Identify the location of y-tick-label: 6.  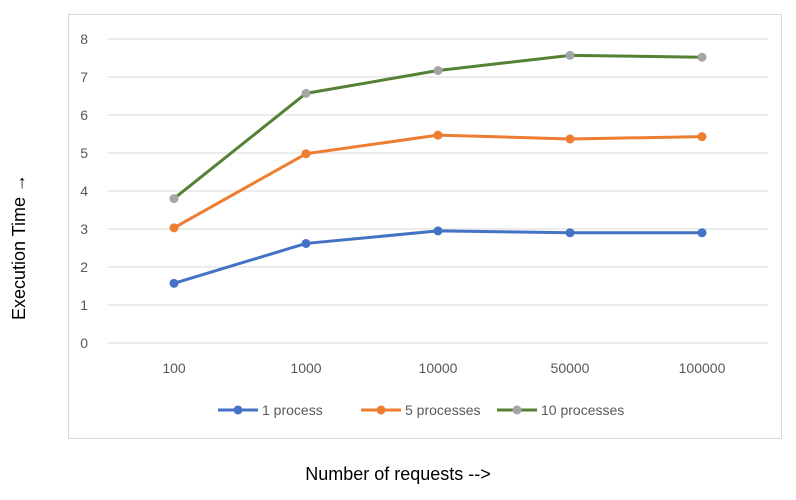
(84, 115).